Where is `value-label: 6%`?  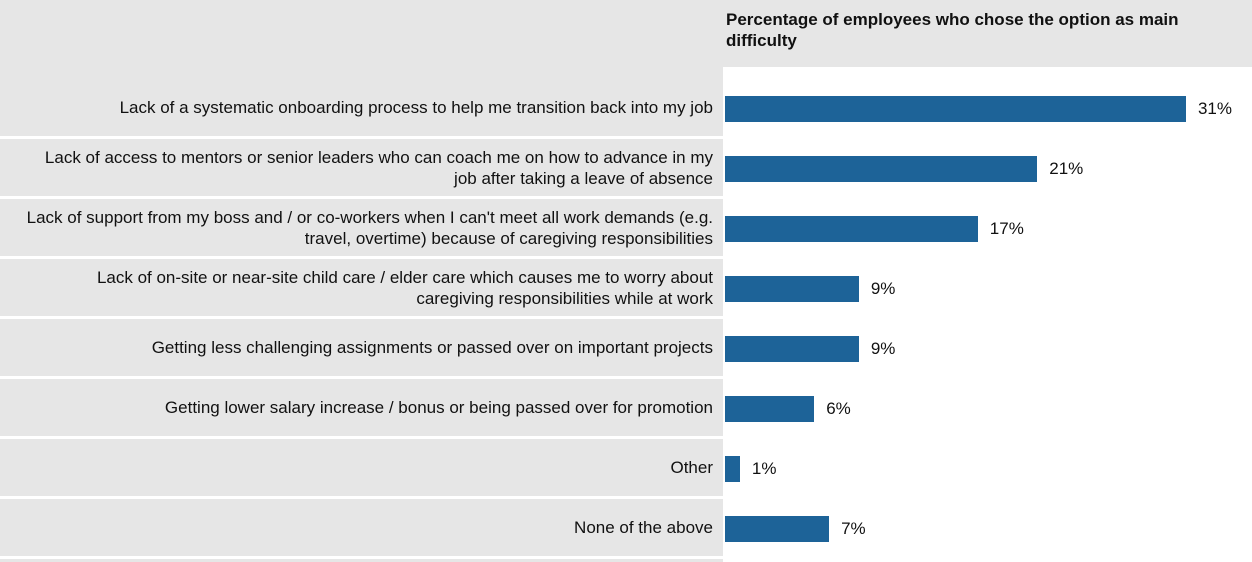
value-label: 6% is located at coordinates (838, 408).